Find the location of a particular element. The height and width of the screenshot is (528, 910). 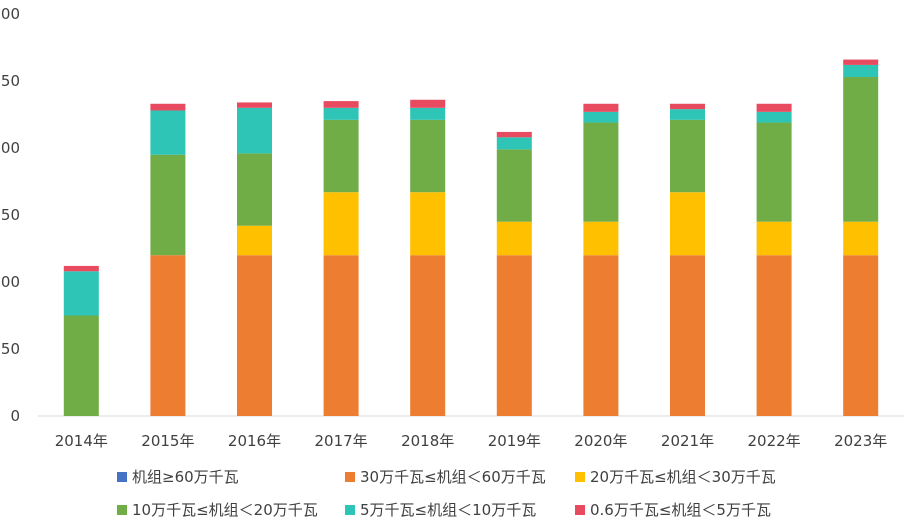

y-tick-label: 0 is located at coordinates (15, 416).